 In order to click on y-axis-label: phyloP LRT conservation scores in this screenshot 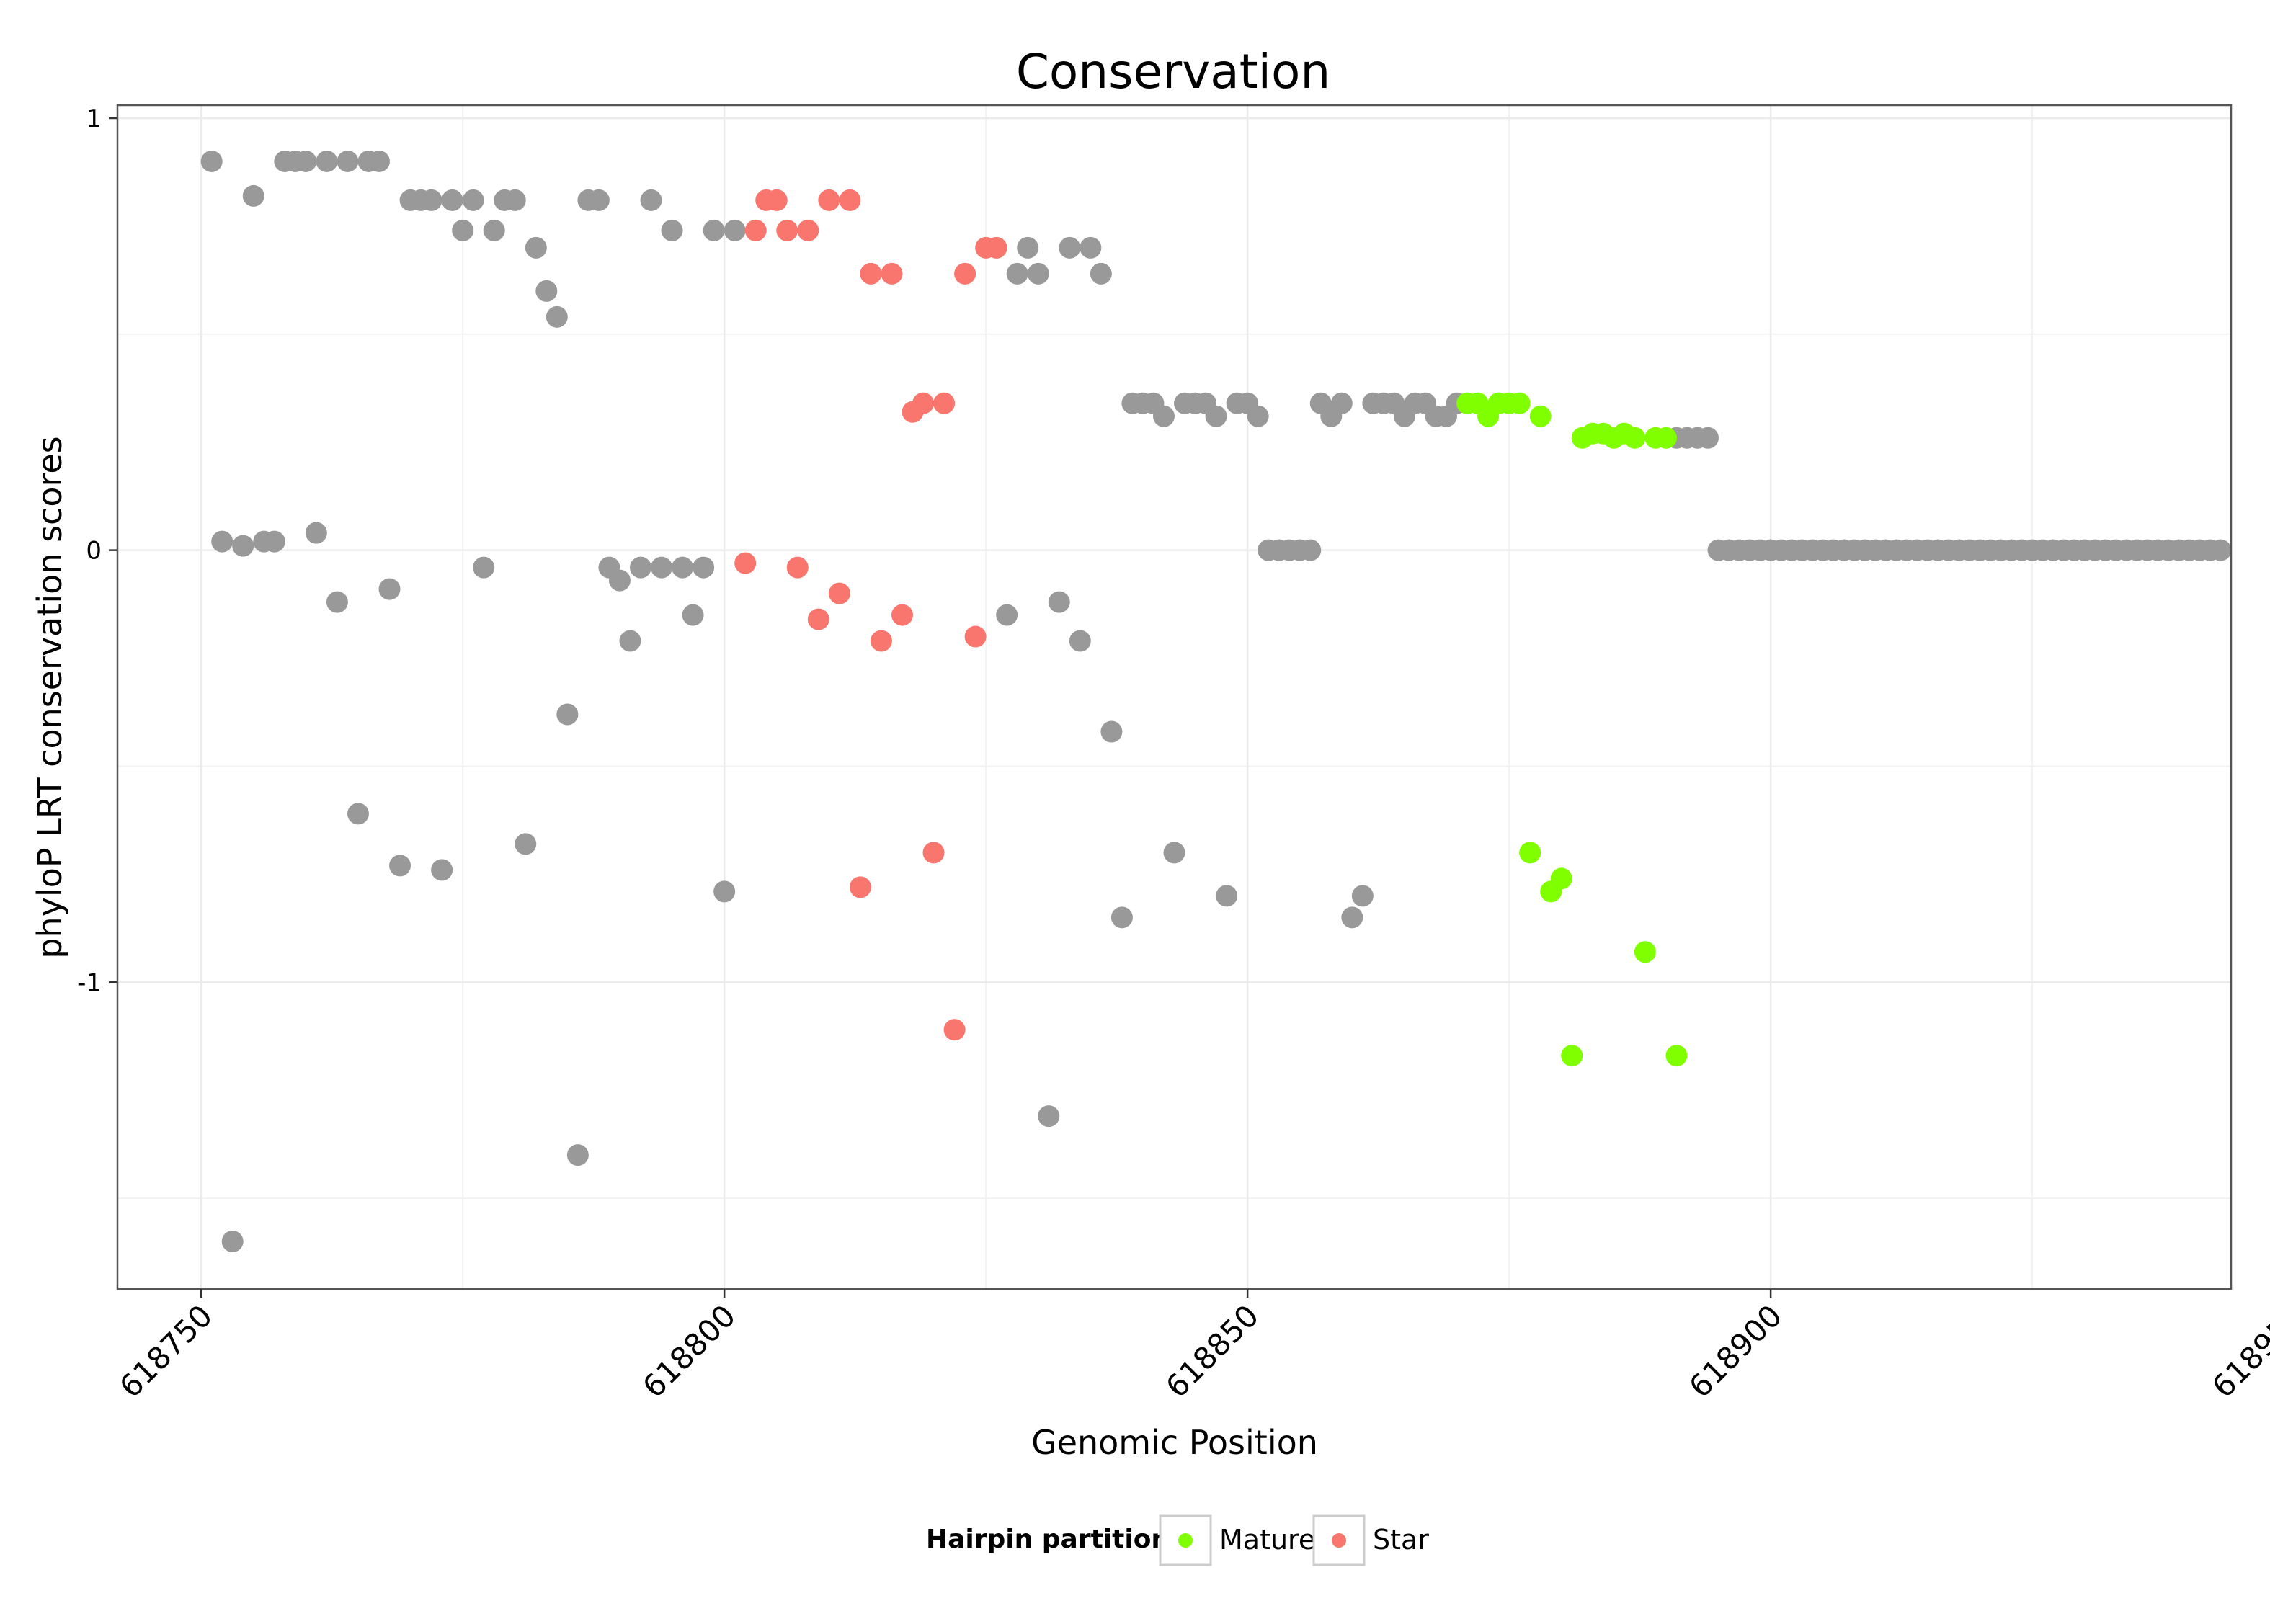, I will do `click(49, 697)`.